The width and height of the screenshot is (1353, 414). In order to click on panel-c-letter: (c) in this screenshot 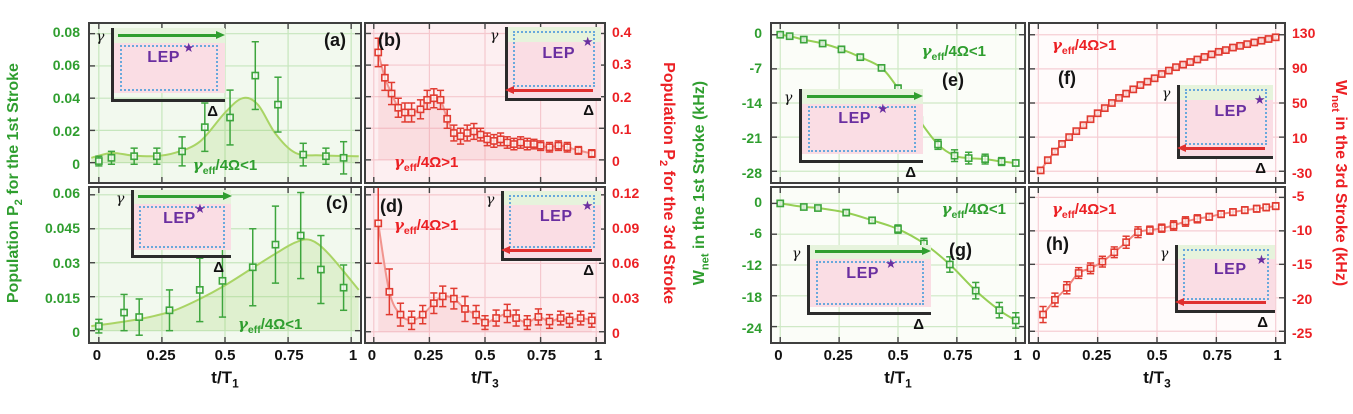, I will do `click(337, 203)`.